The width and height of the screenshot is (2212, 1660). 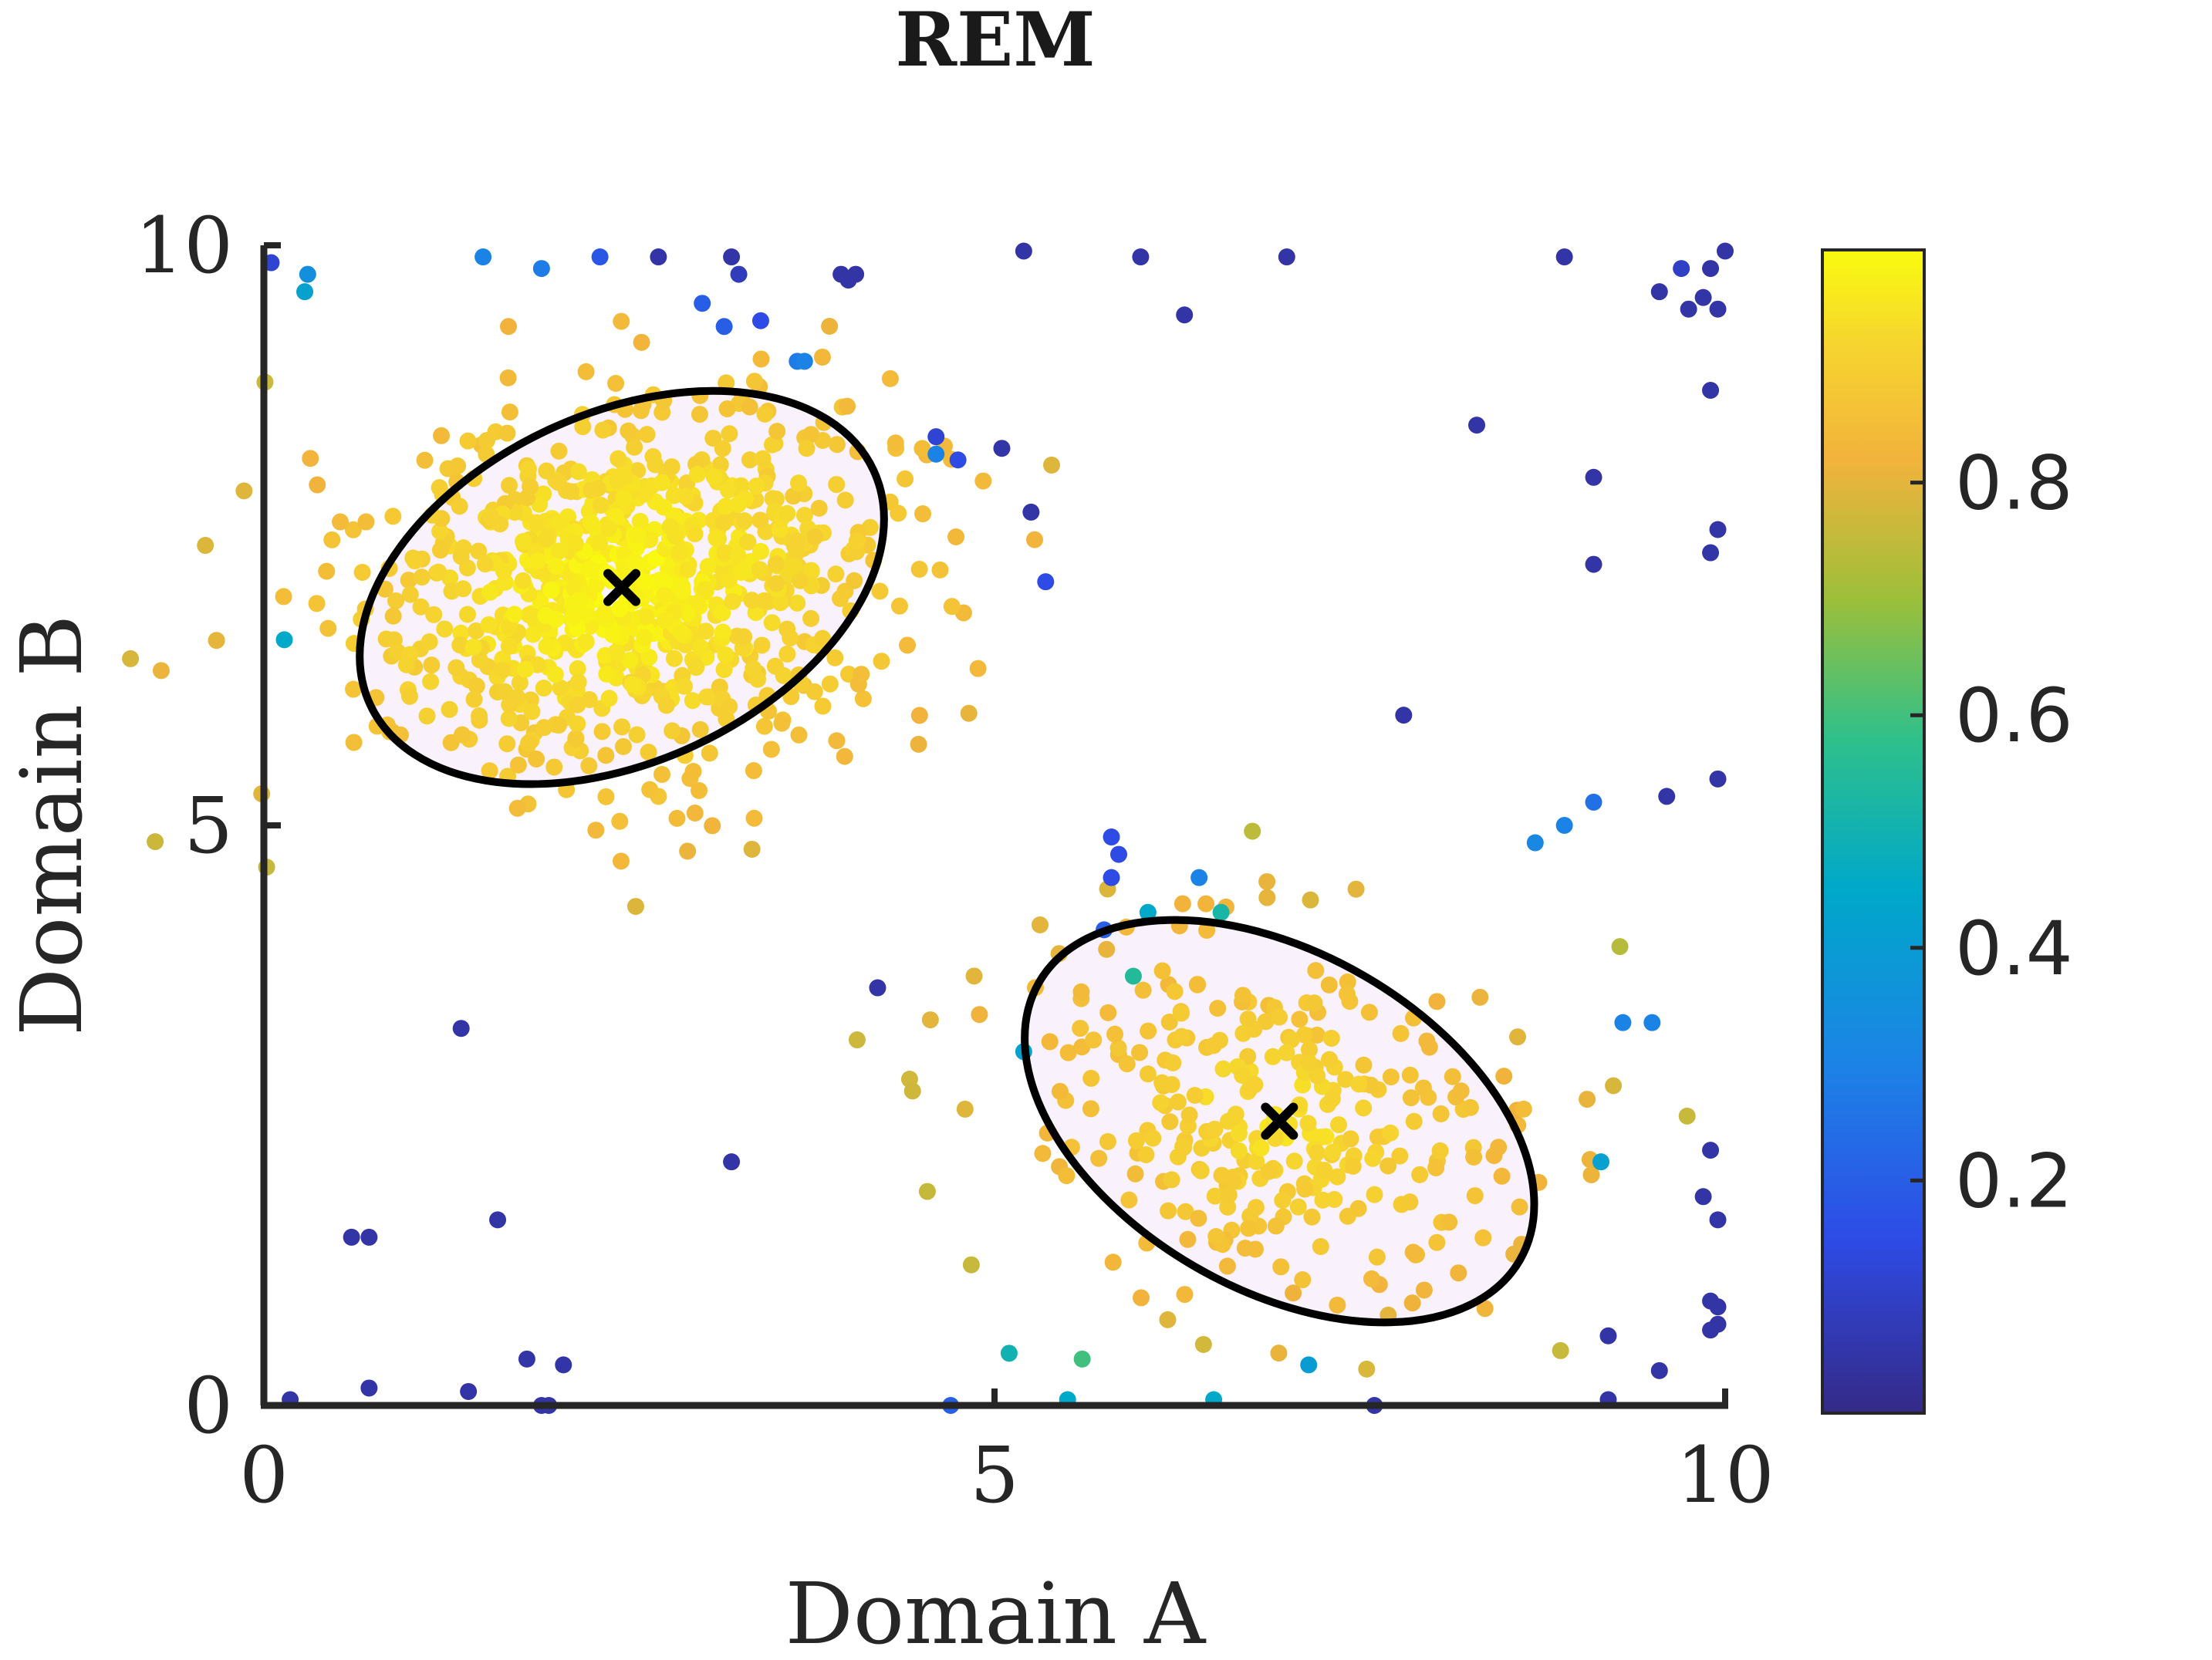 I want to click on x-tick-label: 10, so click(x=1725, y=1475).